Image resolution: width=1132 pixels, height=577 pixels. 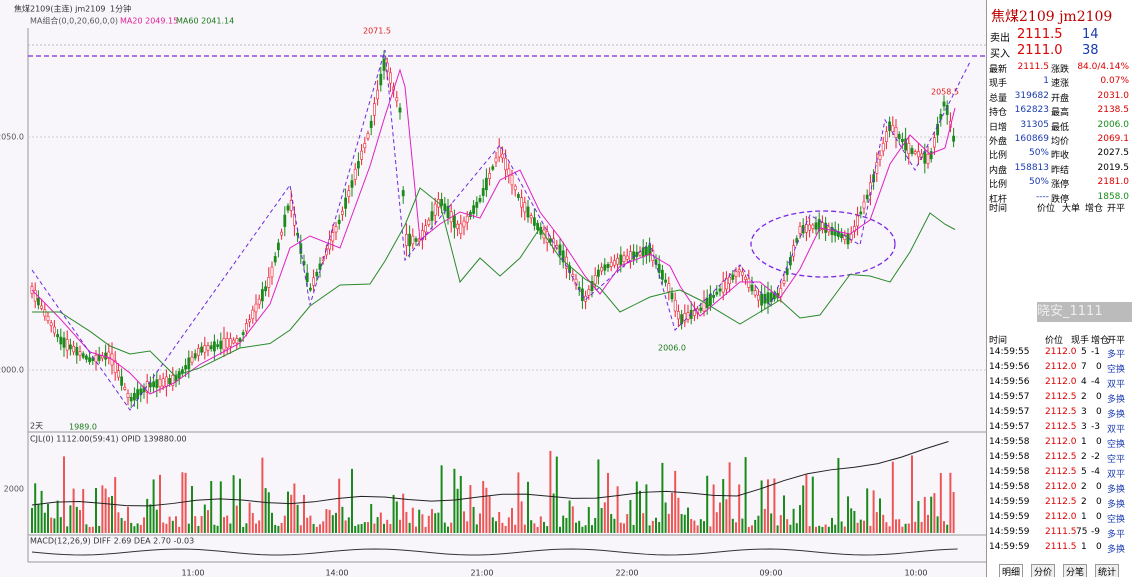 What do you see at coordinates (1090, 34) in the screenshot?
I see `book-size: 14` at bounding box center [1090, 34].